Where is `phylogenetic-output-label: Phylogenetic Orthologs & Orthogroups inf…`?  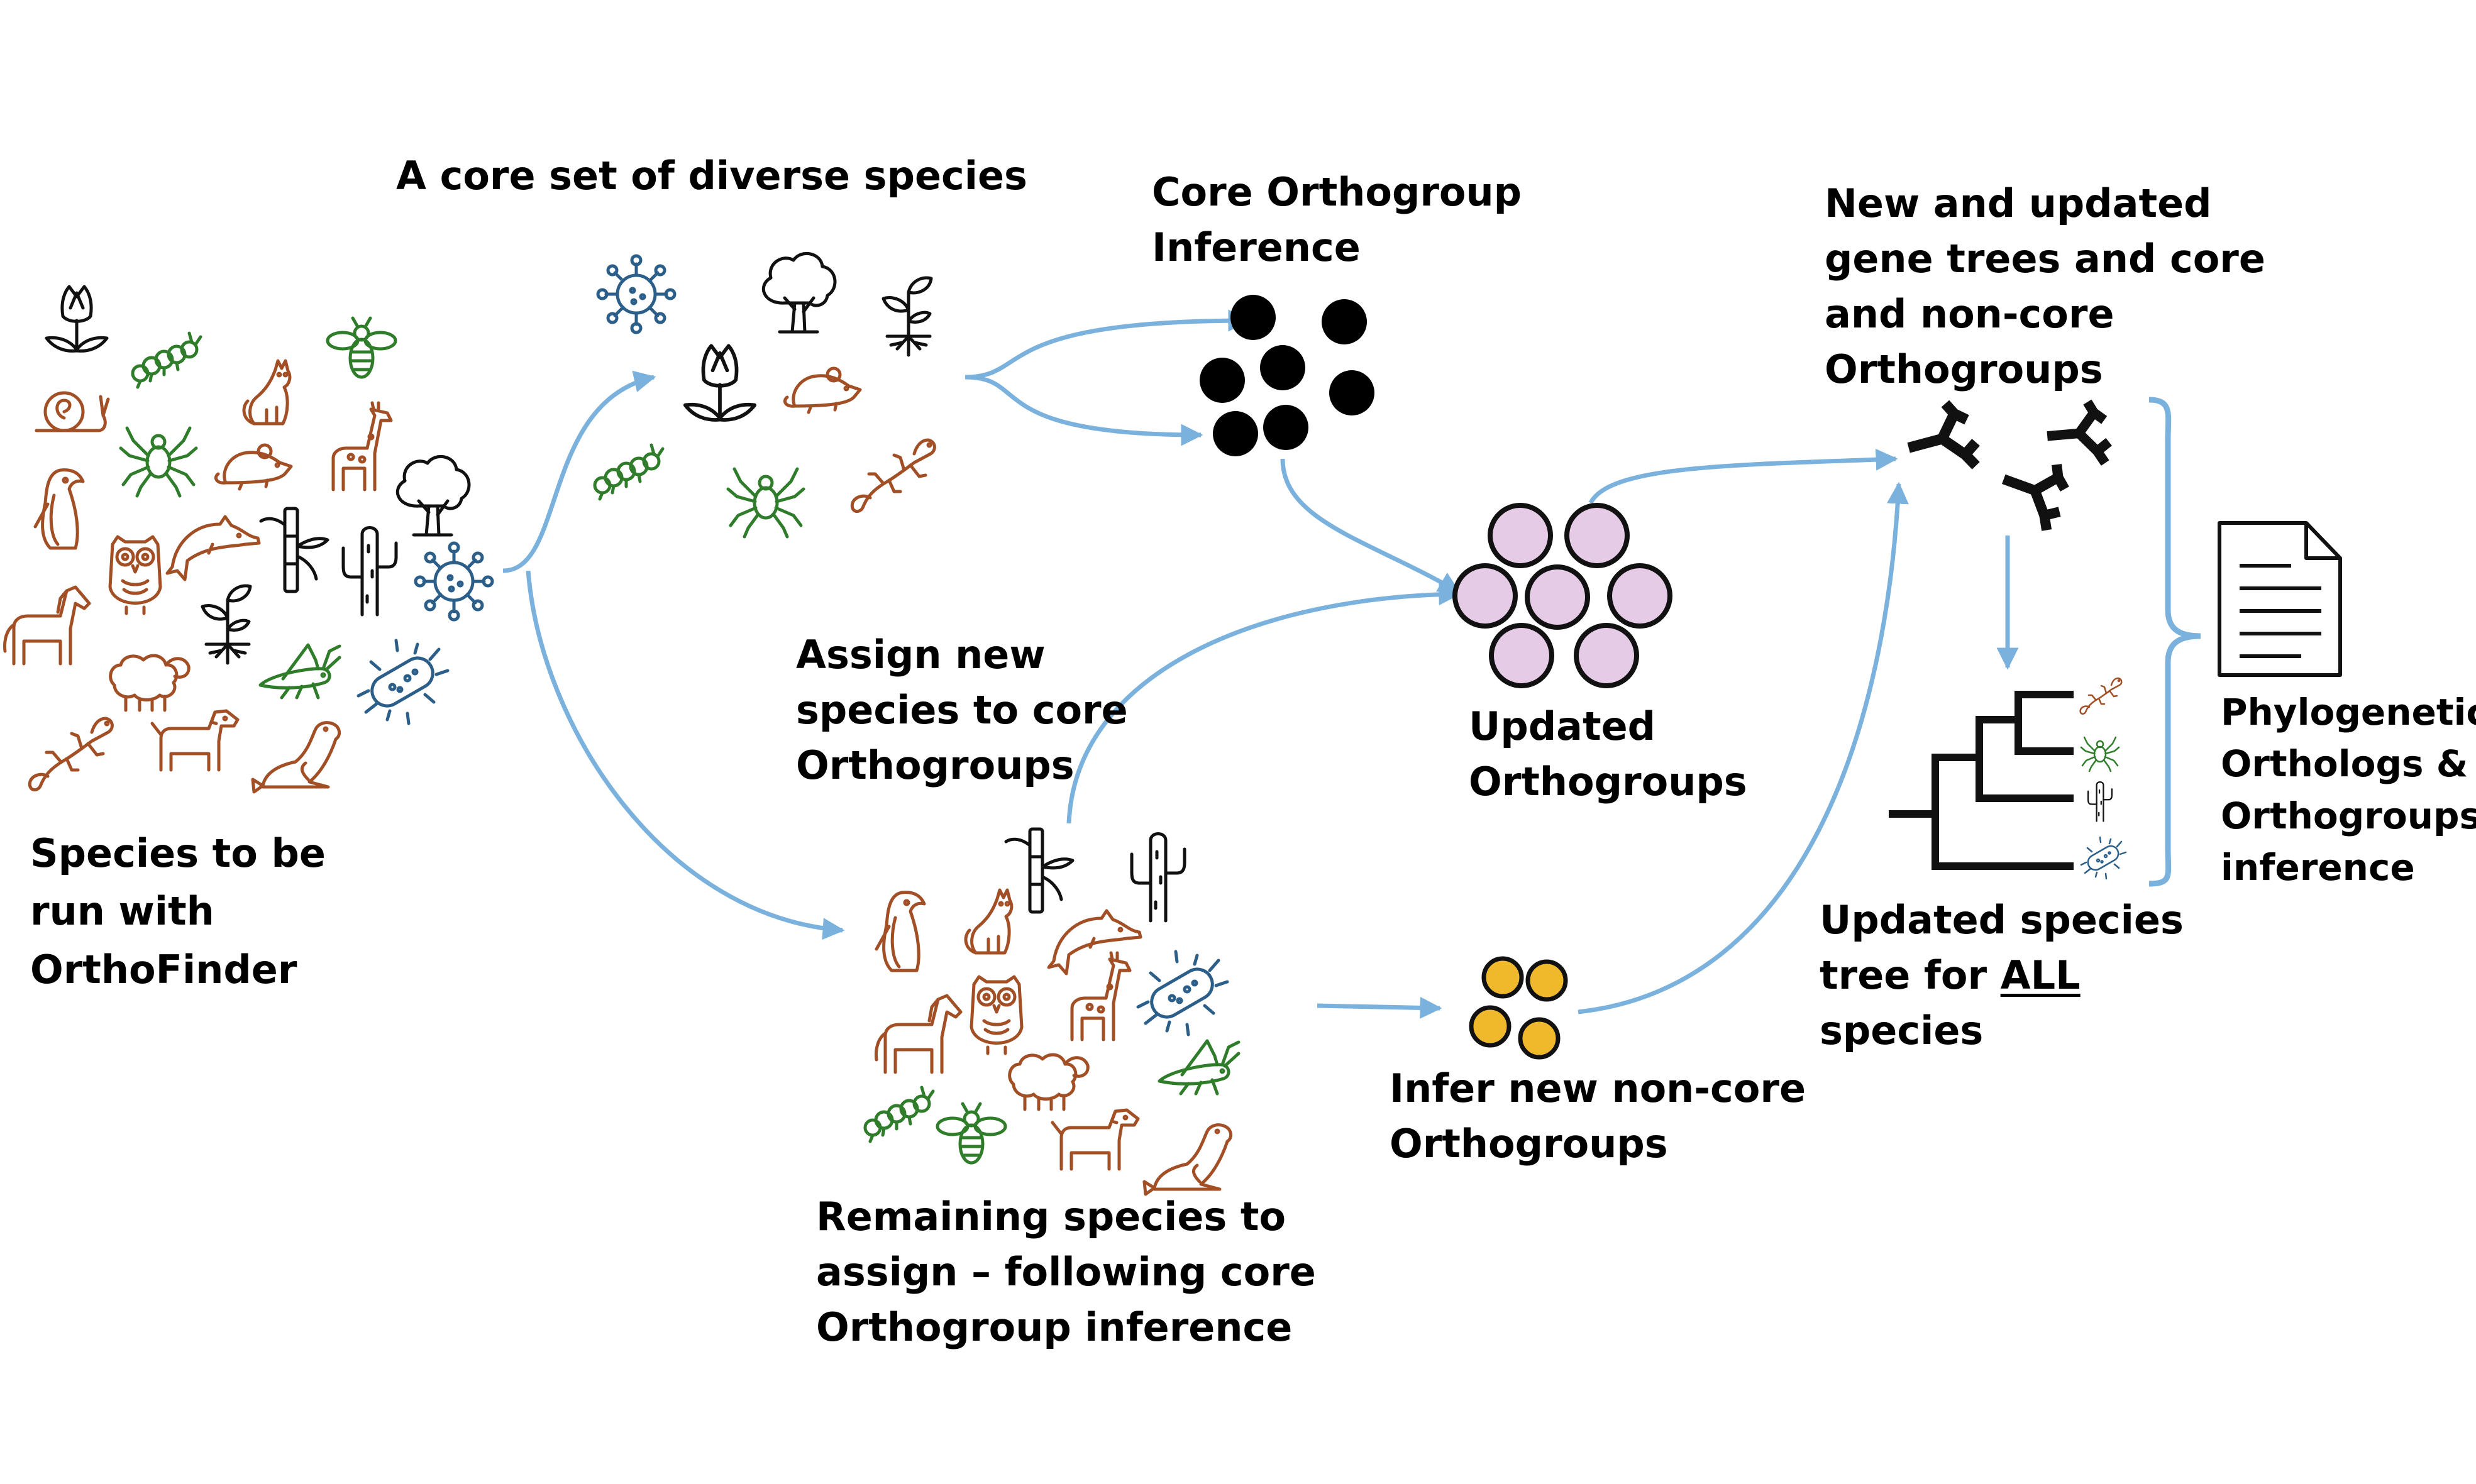 phylogenetic-output-label: Phylogenetic Orthologs & Orthogroups inf… is located at coordinates (2348, 790).